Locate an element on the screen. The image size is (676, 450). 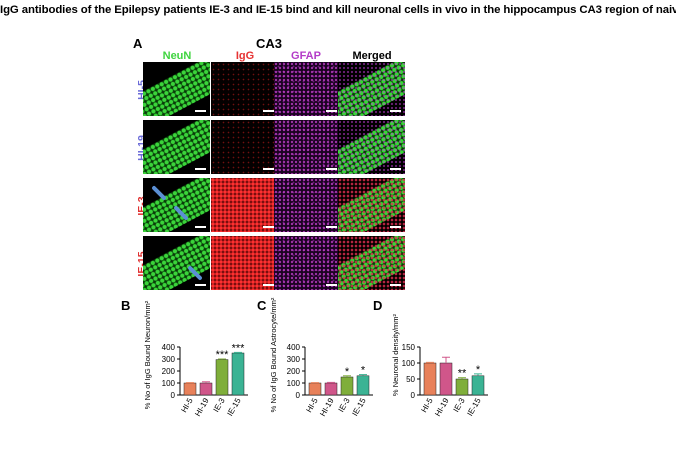
significance-marker: ** is located at coordinates (462, 374).